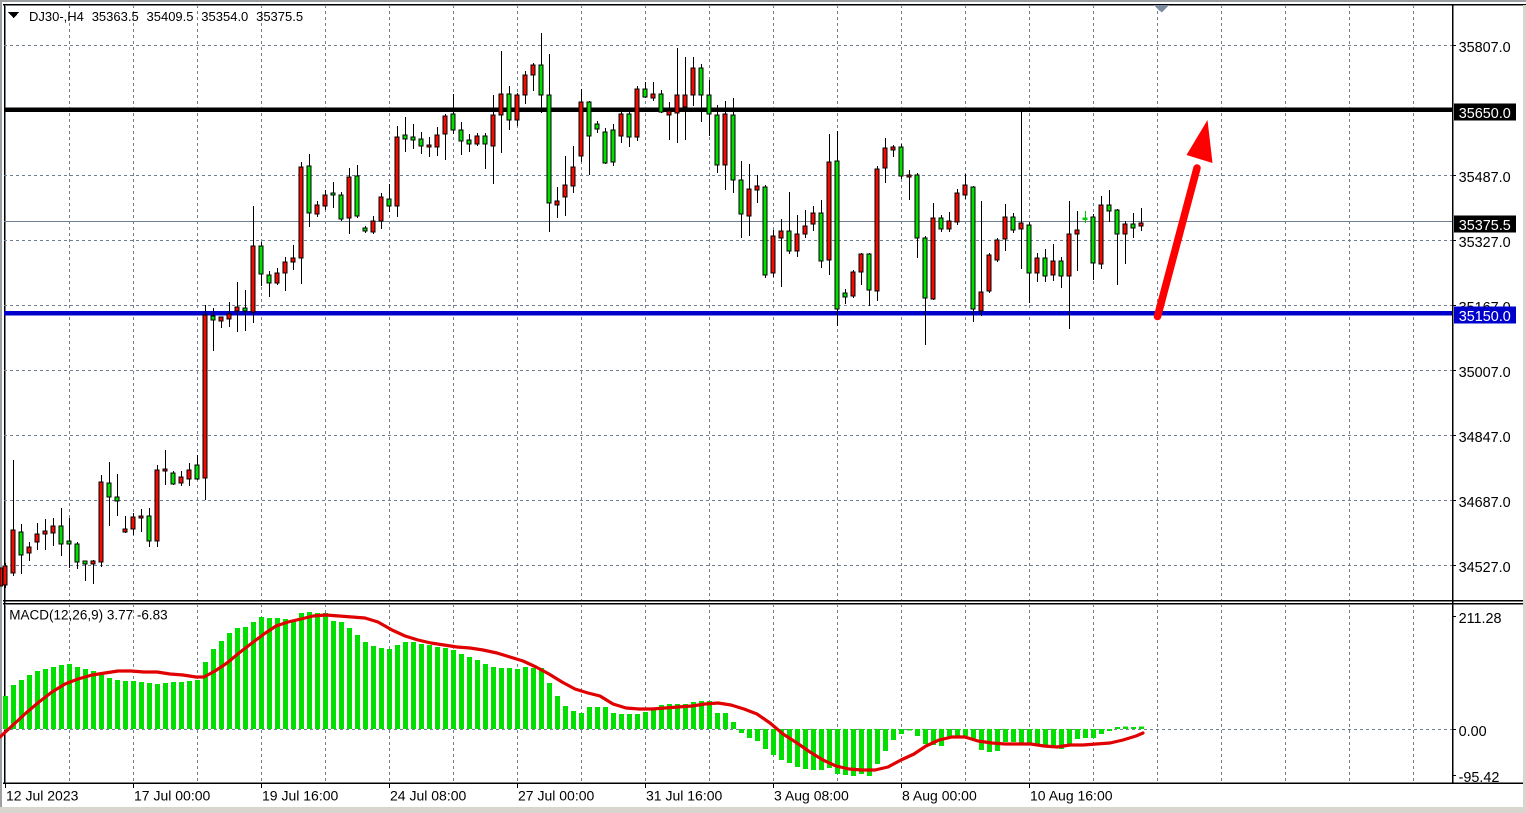 The height and width of the screenshot is (813, 1526). What do you see at coordinates (172, 796) in the screenshot?
I see `svg-text: 17 Jul 00:00` at bounding box center [172, 796].